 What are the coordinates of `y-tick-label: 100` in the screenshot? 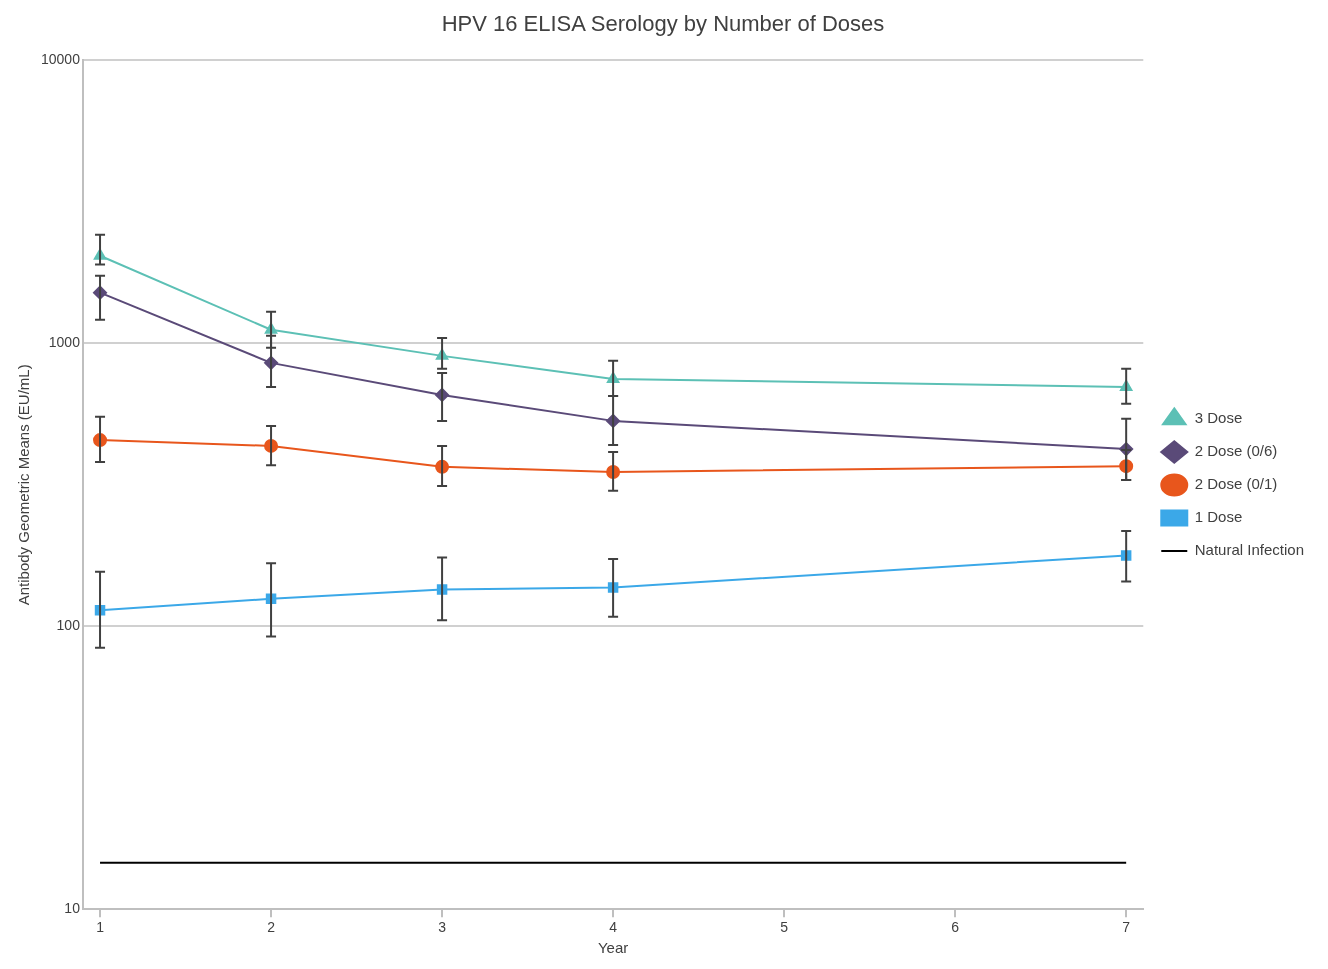 It's located at (68, 625).